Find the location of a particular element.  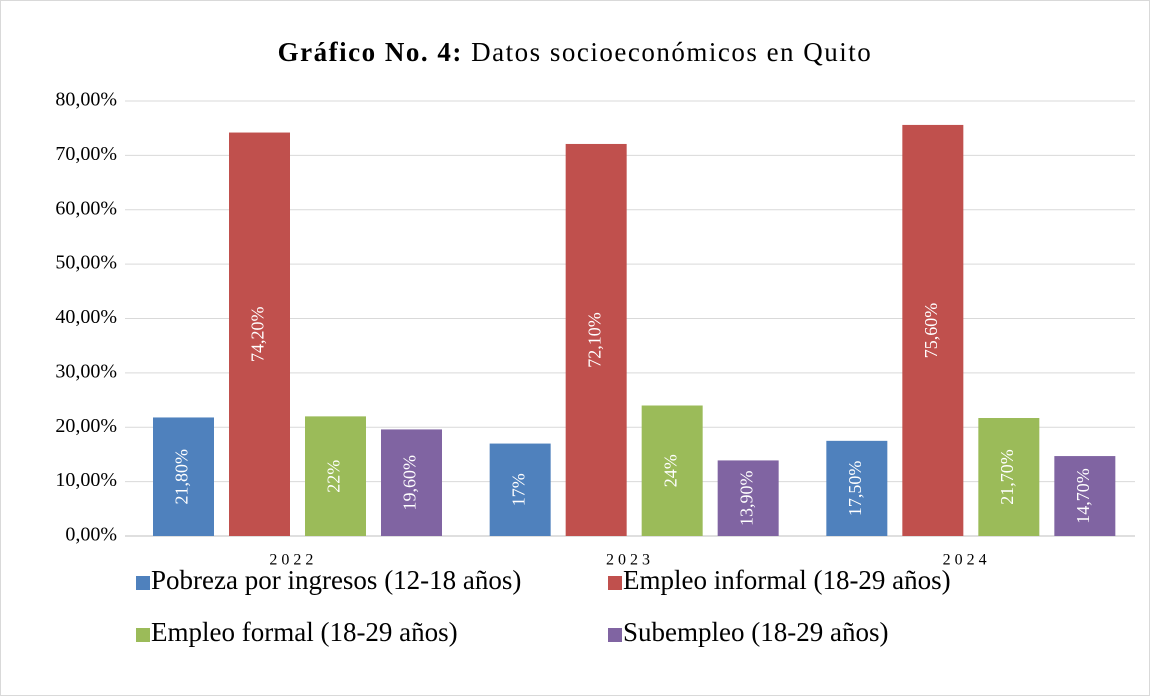

x-tick-label: 2024 is located at coordinates (967, 560).